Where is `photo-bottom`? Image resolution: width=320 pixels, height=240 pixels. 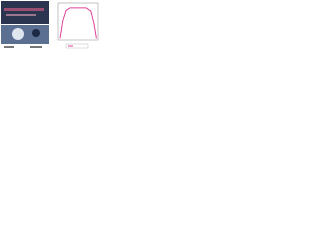 photo-bottom is located at coordinates (25, 34).